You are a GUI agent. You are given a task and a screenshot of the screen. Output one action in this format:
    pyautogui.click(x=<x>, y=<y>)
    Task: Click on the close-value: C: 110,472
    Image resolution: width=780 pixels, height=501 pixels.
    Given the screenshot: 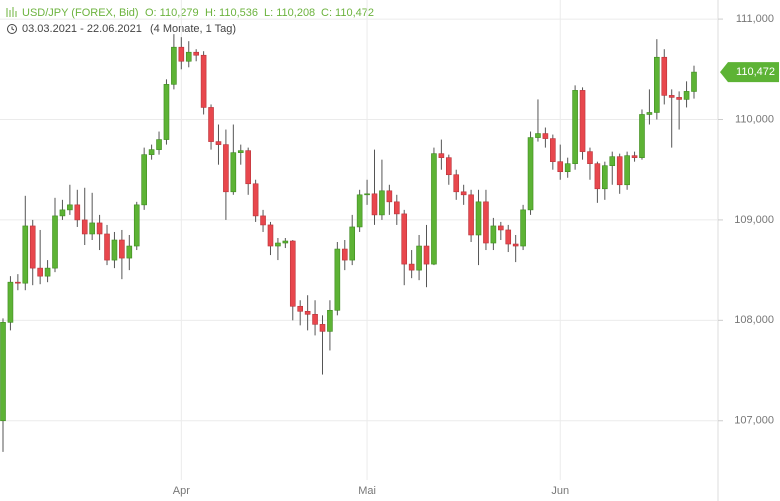 What is the action you would take?
    pyautogui.click(x=347, y=13)
    